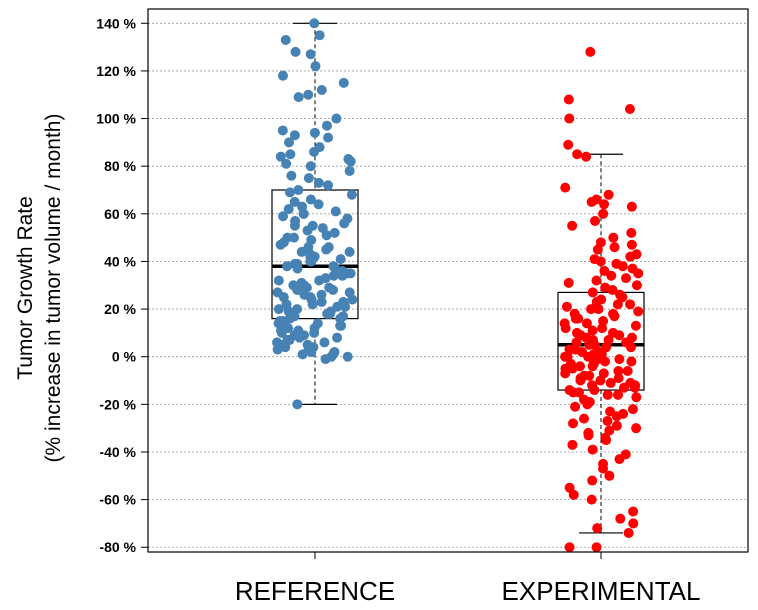 This screenshot has height=610, width=758. I want to click on x-category-label: REFERENCE, so click(315, 591).